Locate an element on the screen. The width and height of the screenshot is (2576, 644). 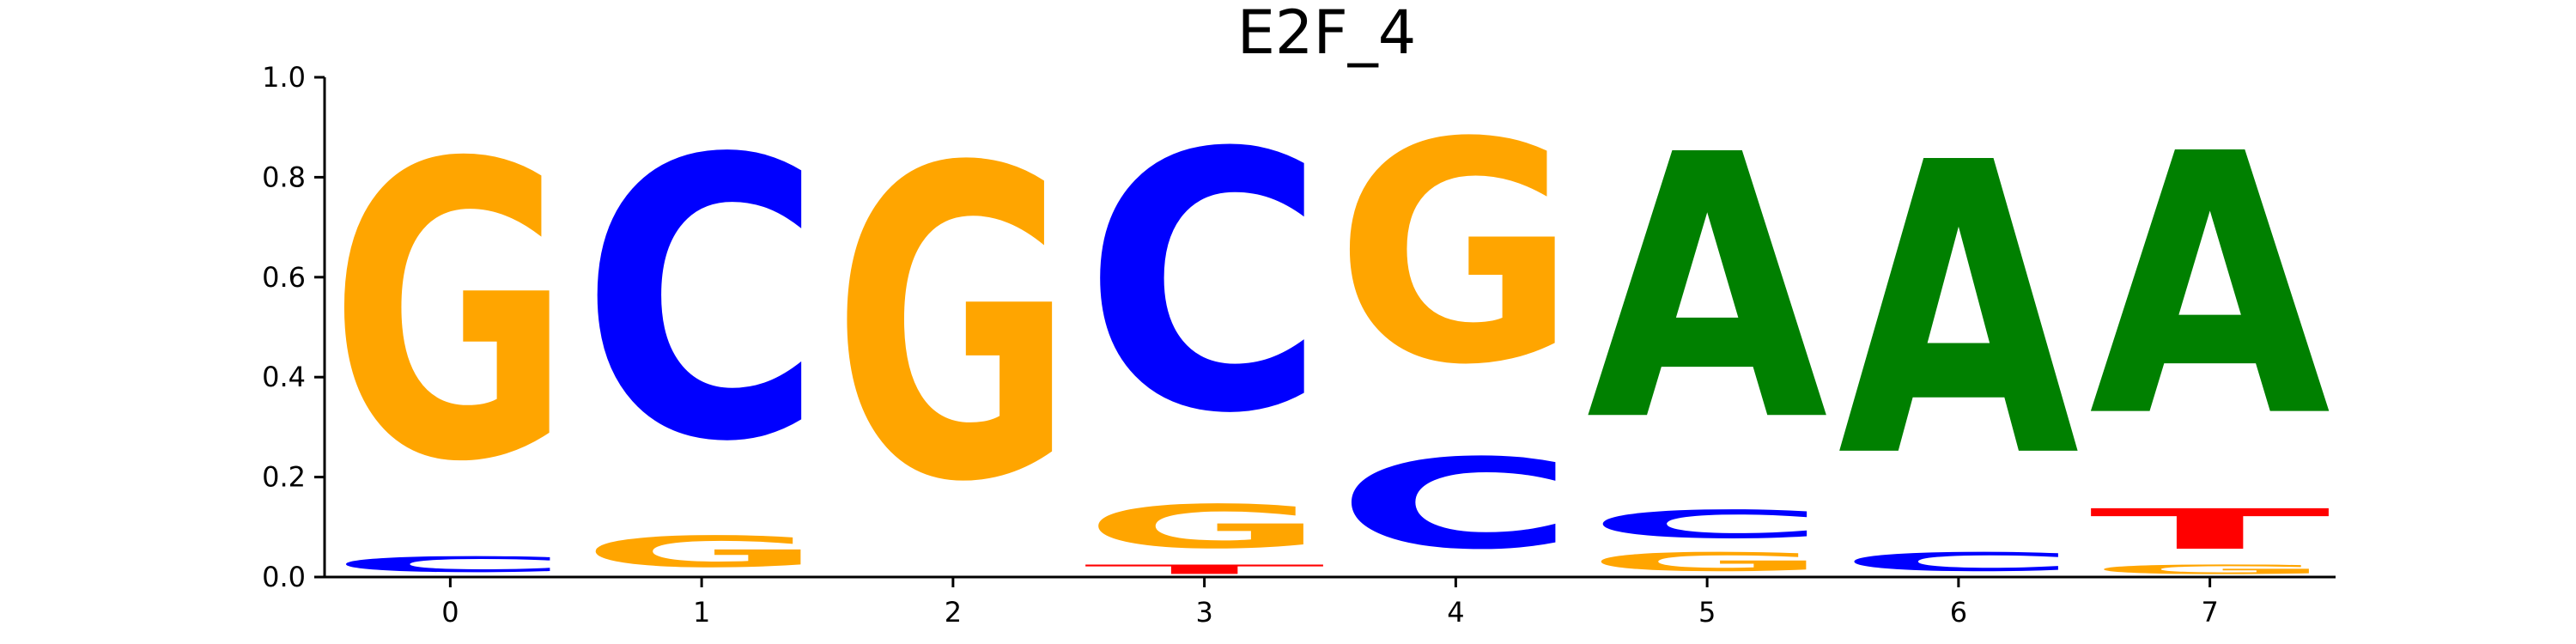
x-tick-label: 3 is located at coordinates (1203, 612).